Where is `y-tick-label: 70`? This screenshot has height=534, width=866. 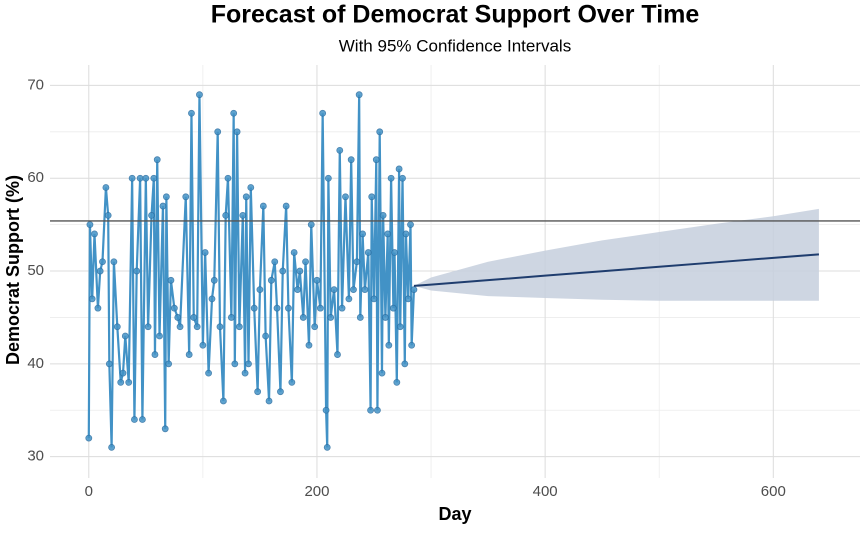
y-tick-label: 70 is located at coordinates (35, 84).